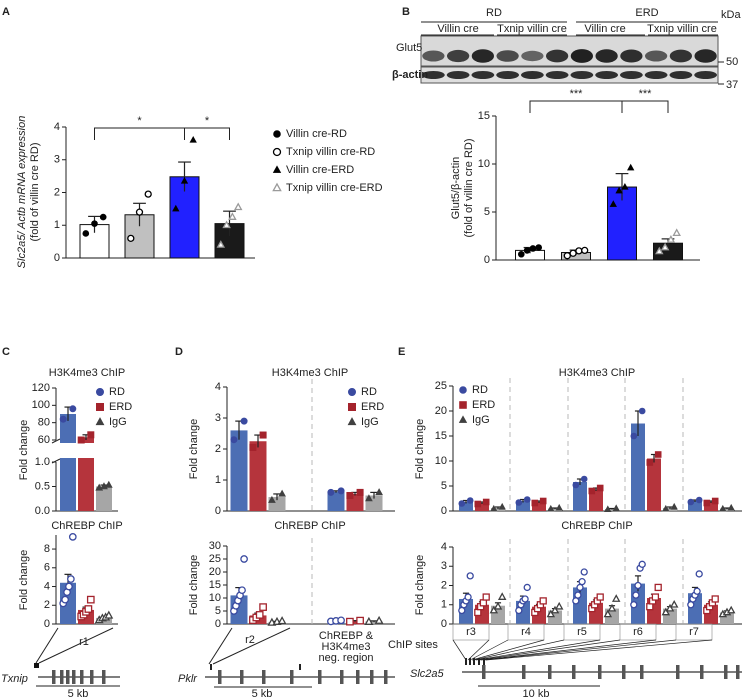  Describe the element at coordinates (118, 422) in the screenshot. I see `legend-label: IgG` at that location.